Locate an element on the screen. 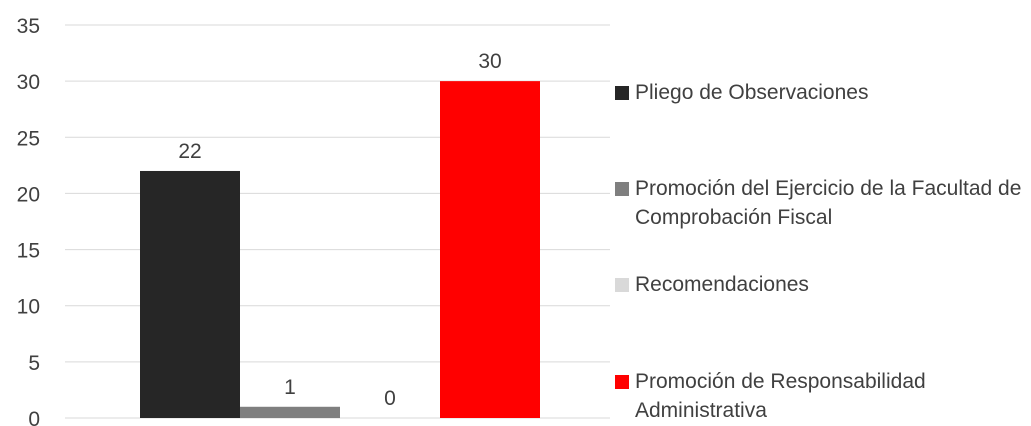 Image resolution: width=1031 pixels, height=426 pixels. y-tick-label: 10 is located at coordinates (28, 307).